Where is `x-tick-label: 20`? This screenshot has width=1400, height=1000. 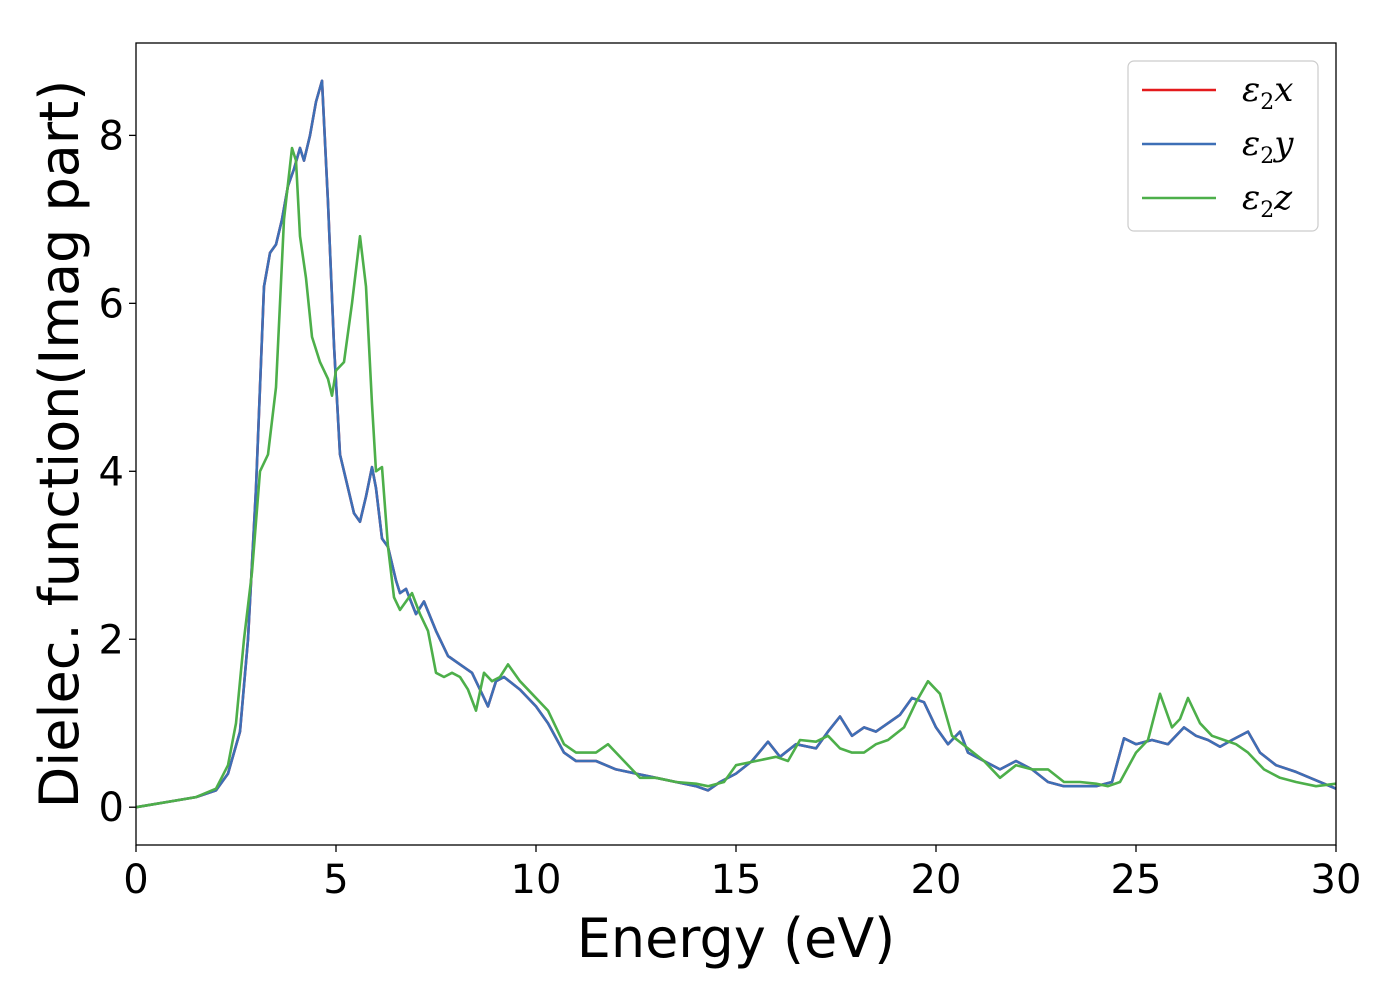 x-tick-label: 20 is located at coordinates (936, 880).